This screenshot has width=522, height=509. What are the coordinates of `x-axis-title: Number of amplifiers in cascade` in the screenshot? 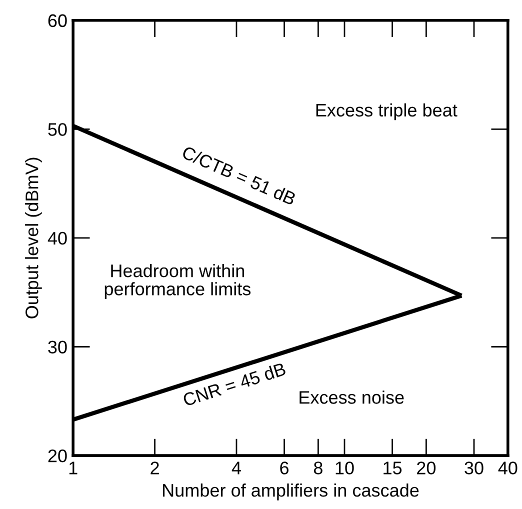 It's located at (291, 491).